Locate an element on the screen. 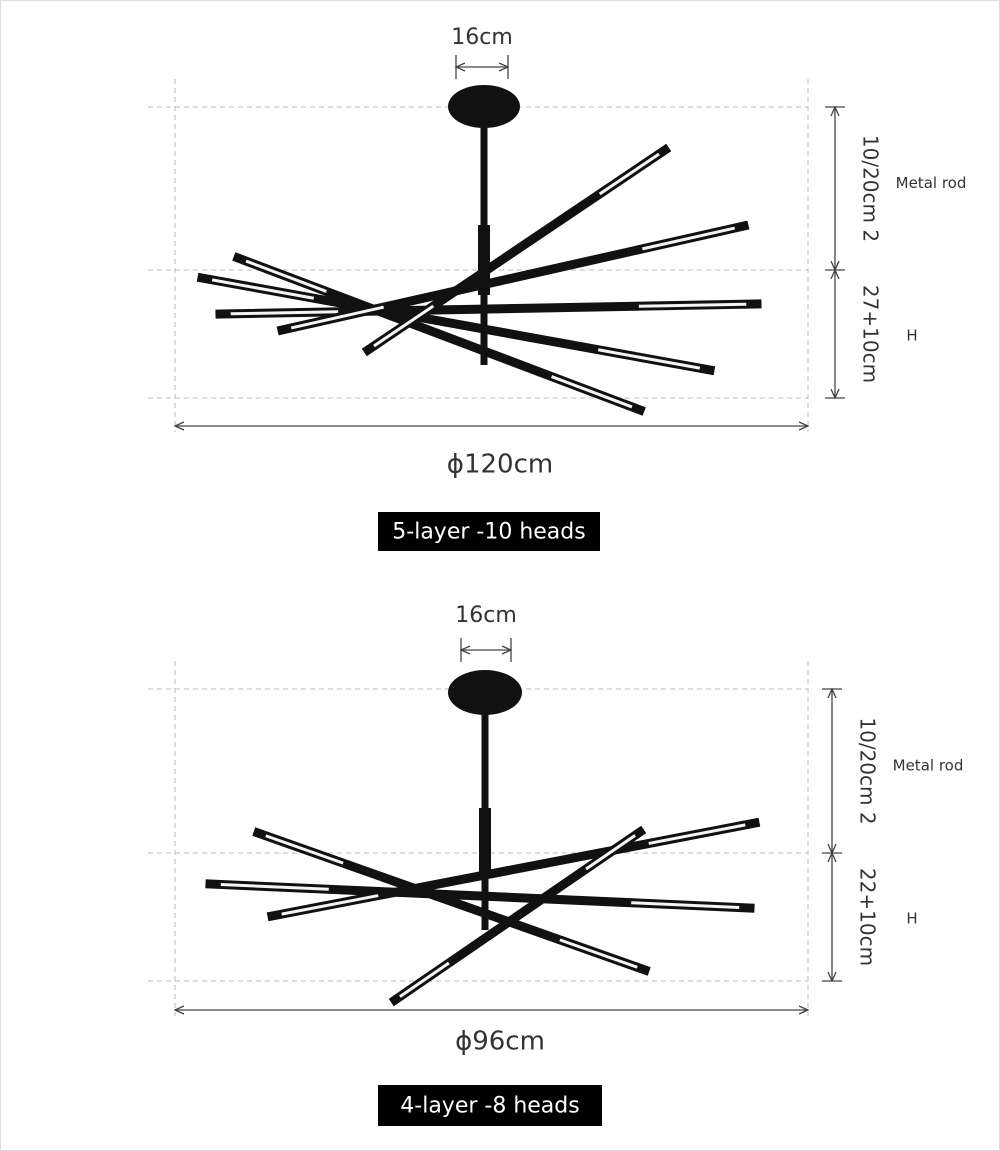  diameter: ϕ96cm is located at coordinates (500, 1042).